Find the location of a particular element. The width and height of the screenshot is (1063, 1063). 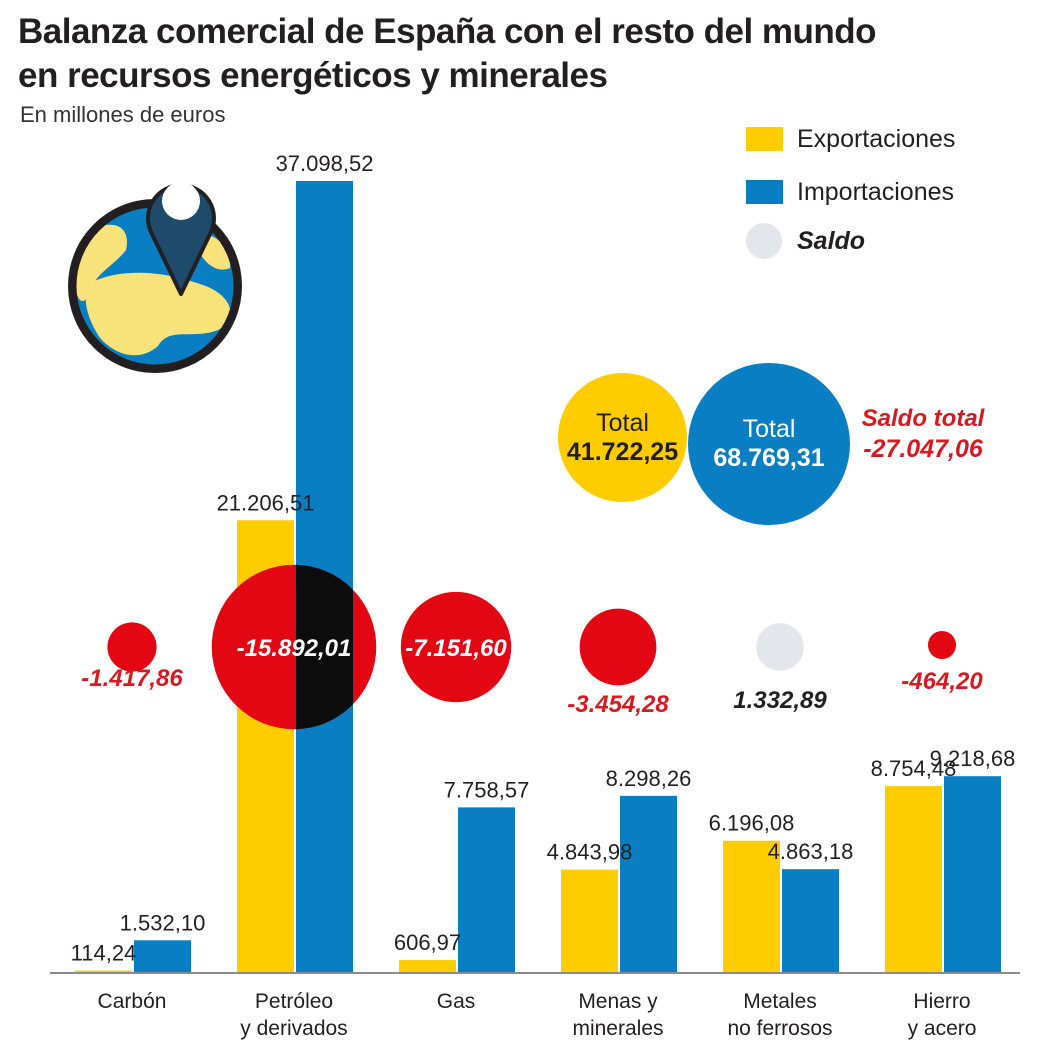

value-label-exports-gas: 606,97 is located at coordinates (427, 942).